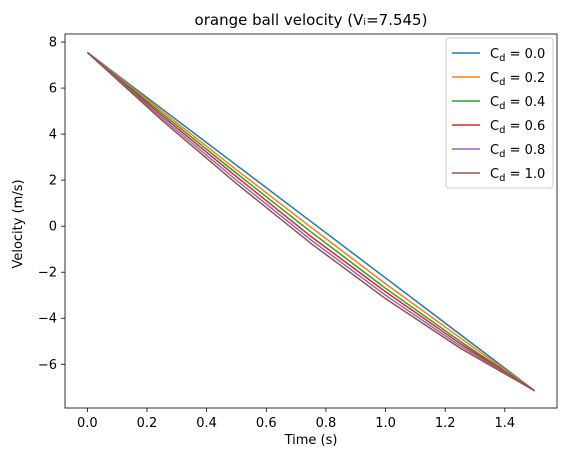 The image size is (573, 457). What do you see at coordinates (18, 223) in the screenshot?
I see `y-axis-label: Velocity (m/s)` at bounding box center [18, 223].